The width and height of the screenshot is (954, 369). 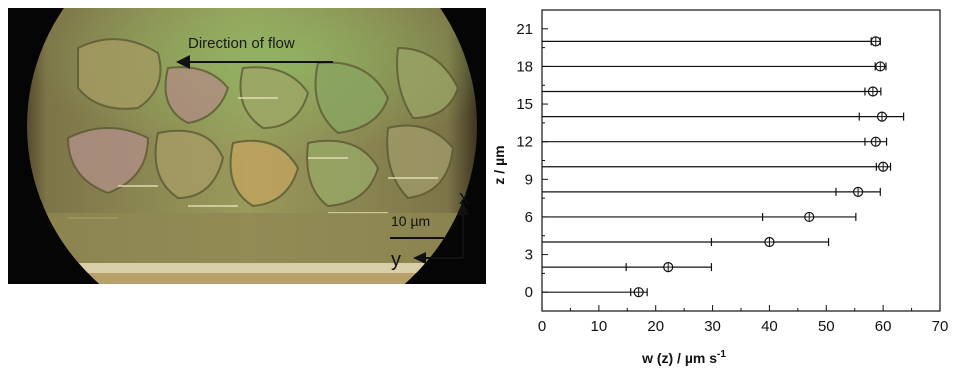 I want to click on y-tick-label: 3, so click(x=529, y=255).